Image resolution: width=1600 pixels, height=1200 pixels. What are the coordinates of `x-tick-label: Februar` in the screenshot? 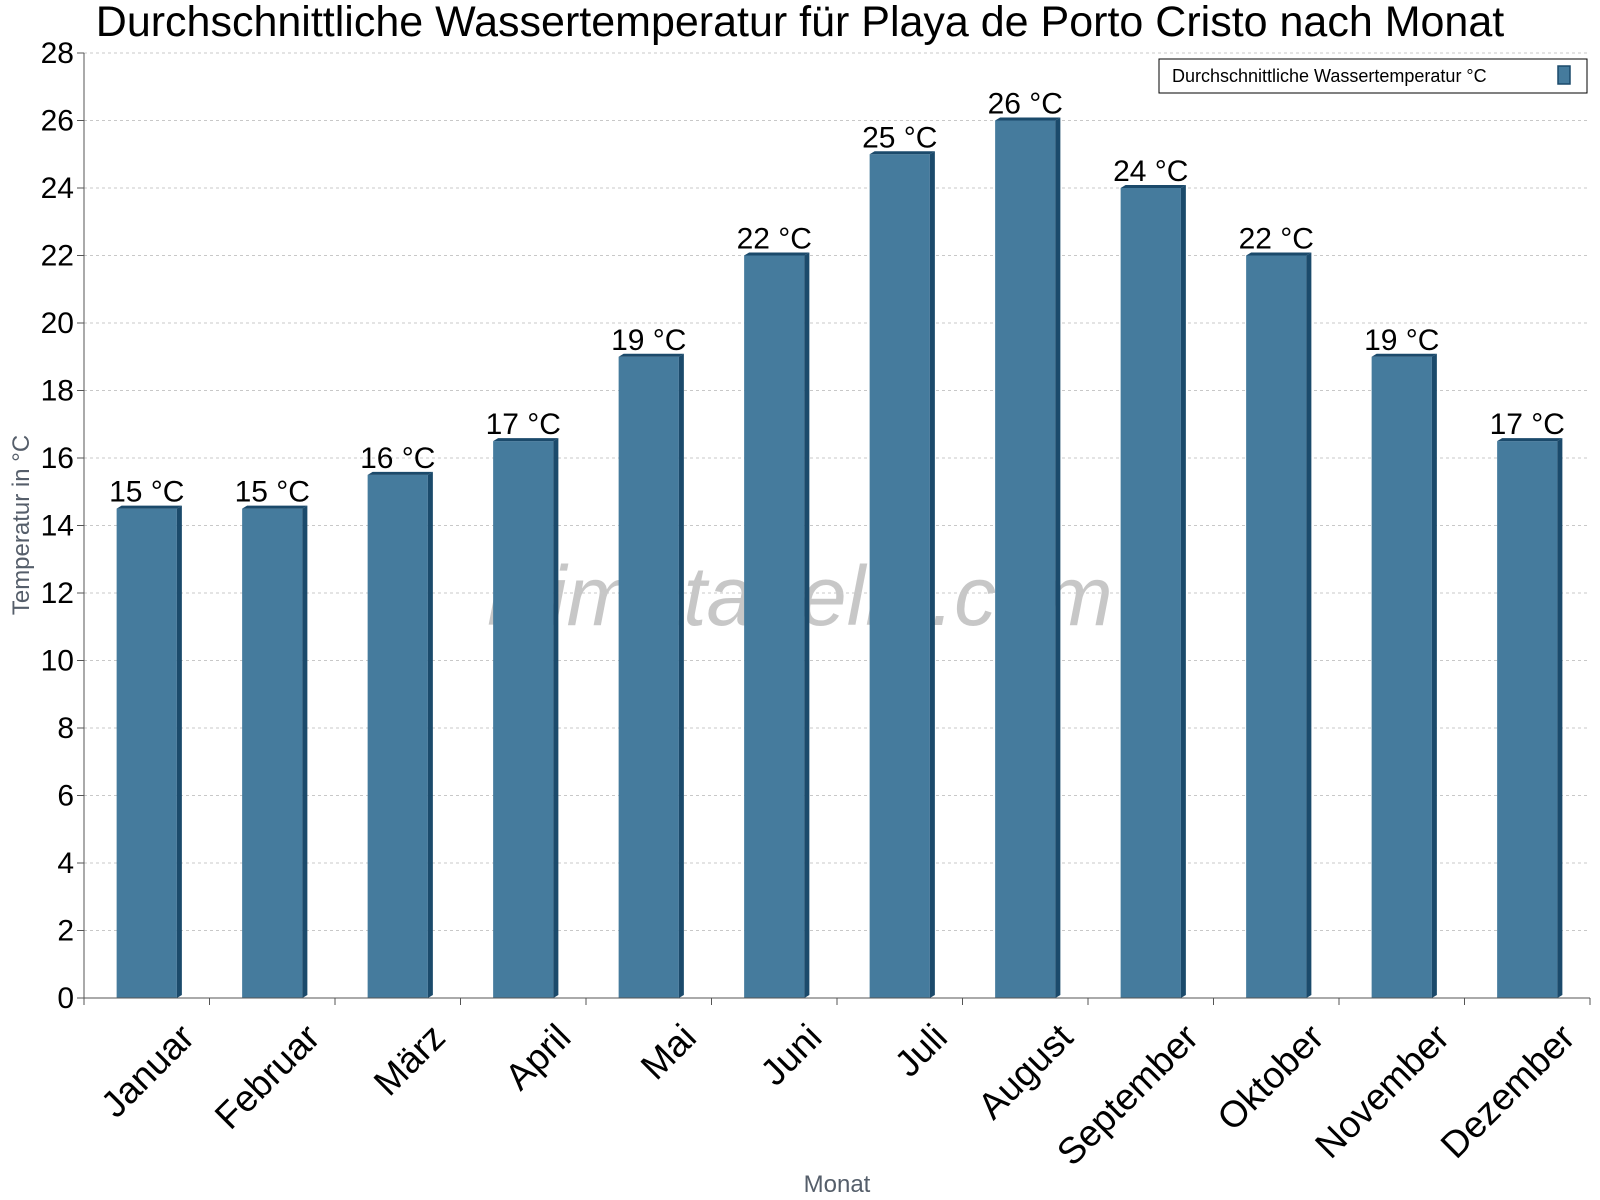 It's located at (267, 1076).